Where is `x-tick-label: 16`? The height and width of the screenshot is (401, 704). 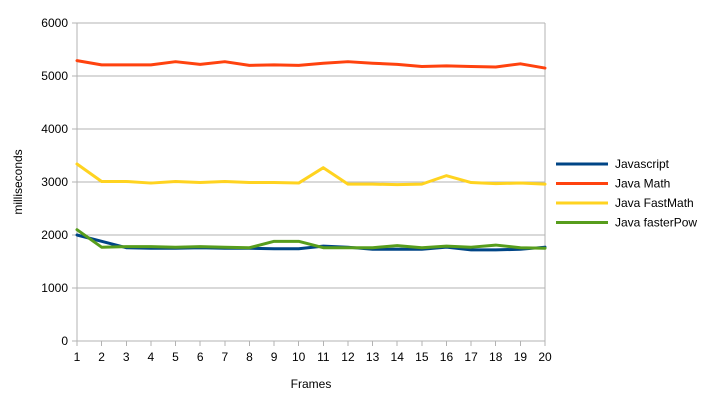
x-tick-label: 16 is located at coordinates (447, 357).